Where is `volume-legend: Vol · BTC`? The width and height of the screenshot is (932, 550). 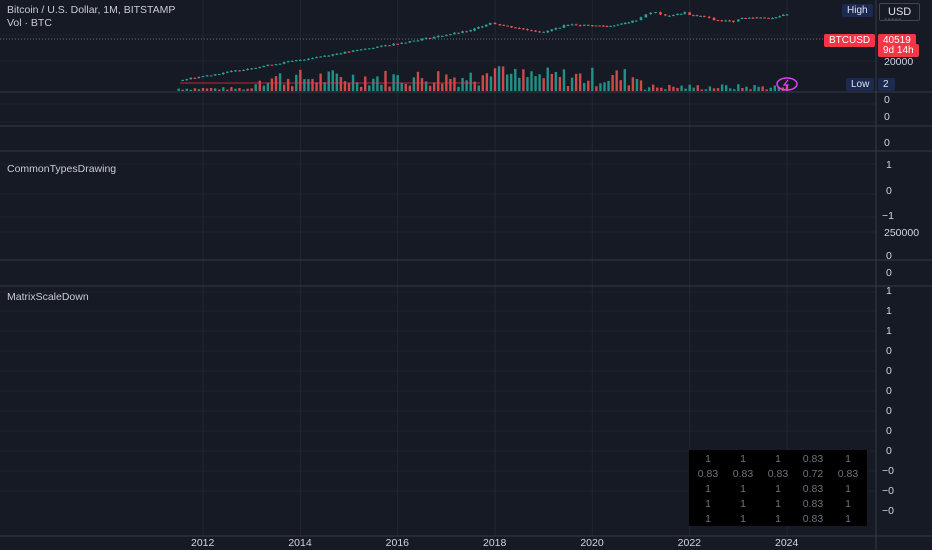 volume-legend: Vol · BTC is located at coordinates (29, 23).